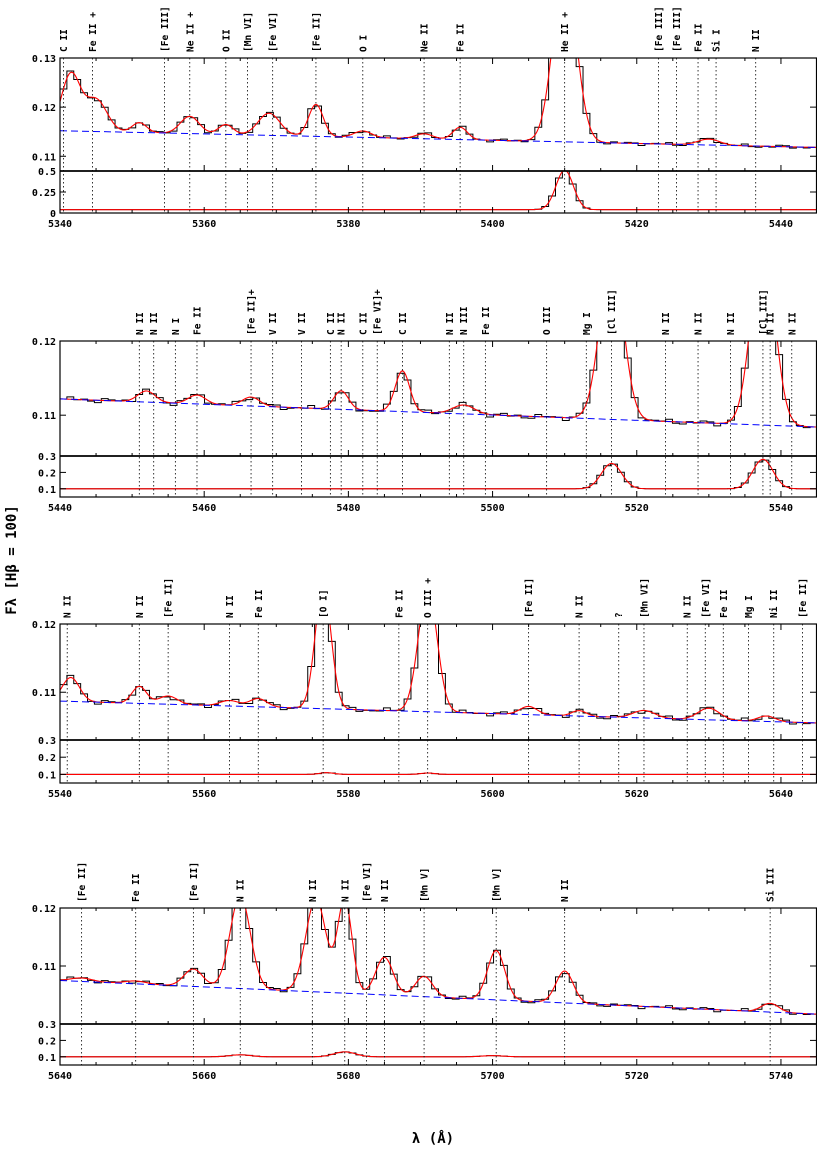 Image resolution: width=817 pixels, height=1154 pixels. Describe the element at coordinates (619, 615) in the screenshot. I see `line-id-label: ?` at that location.